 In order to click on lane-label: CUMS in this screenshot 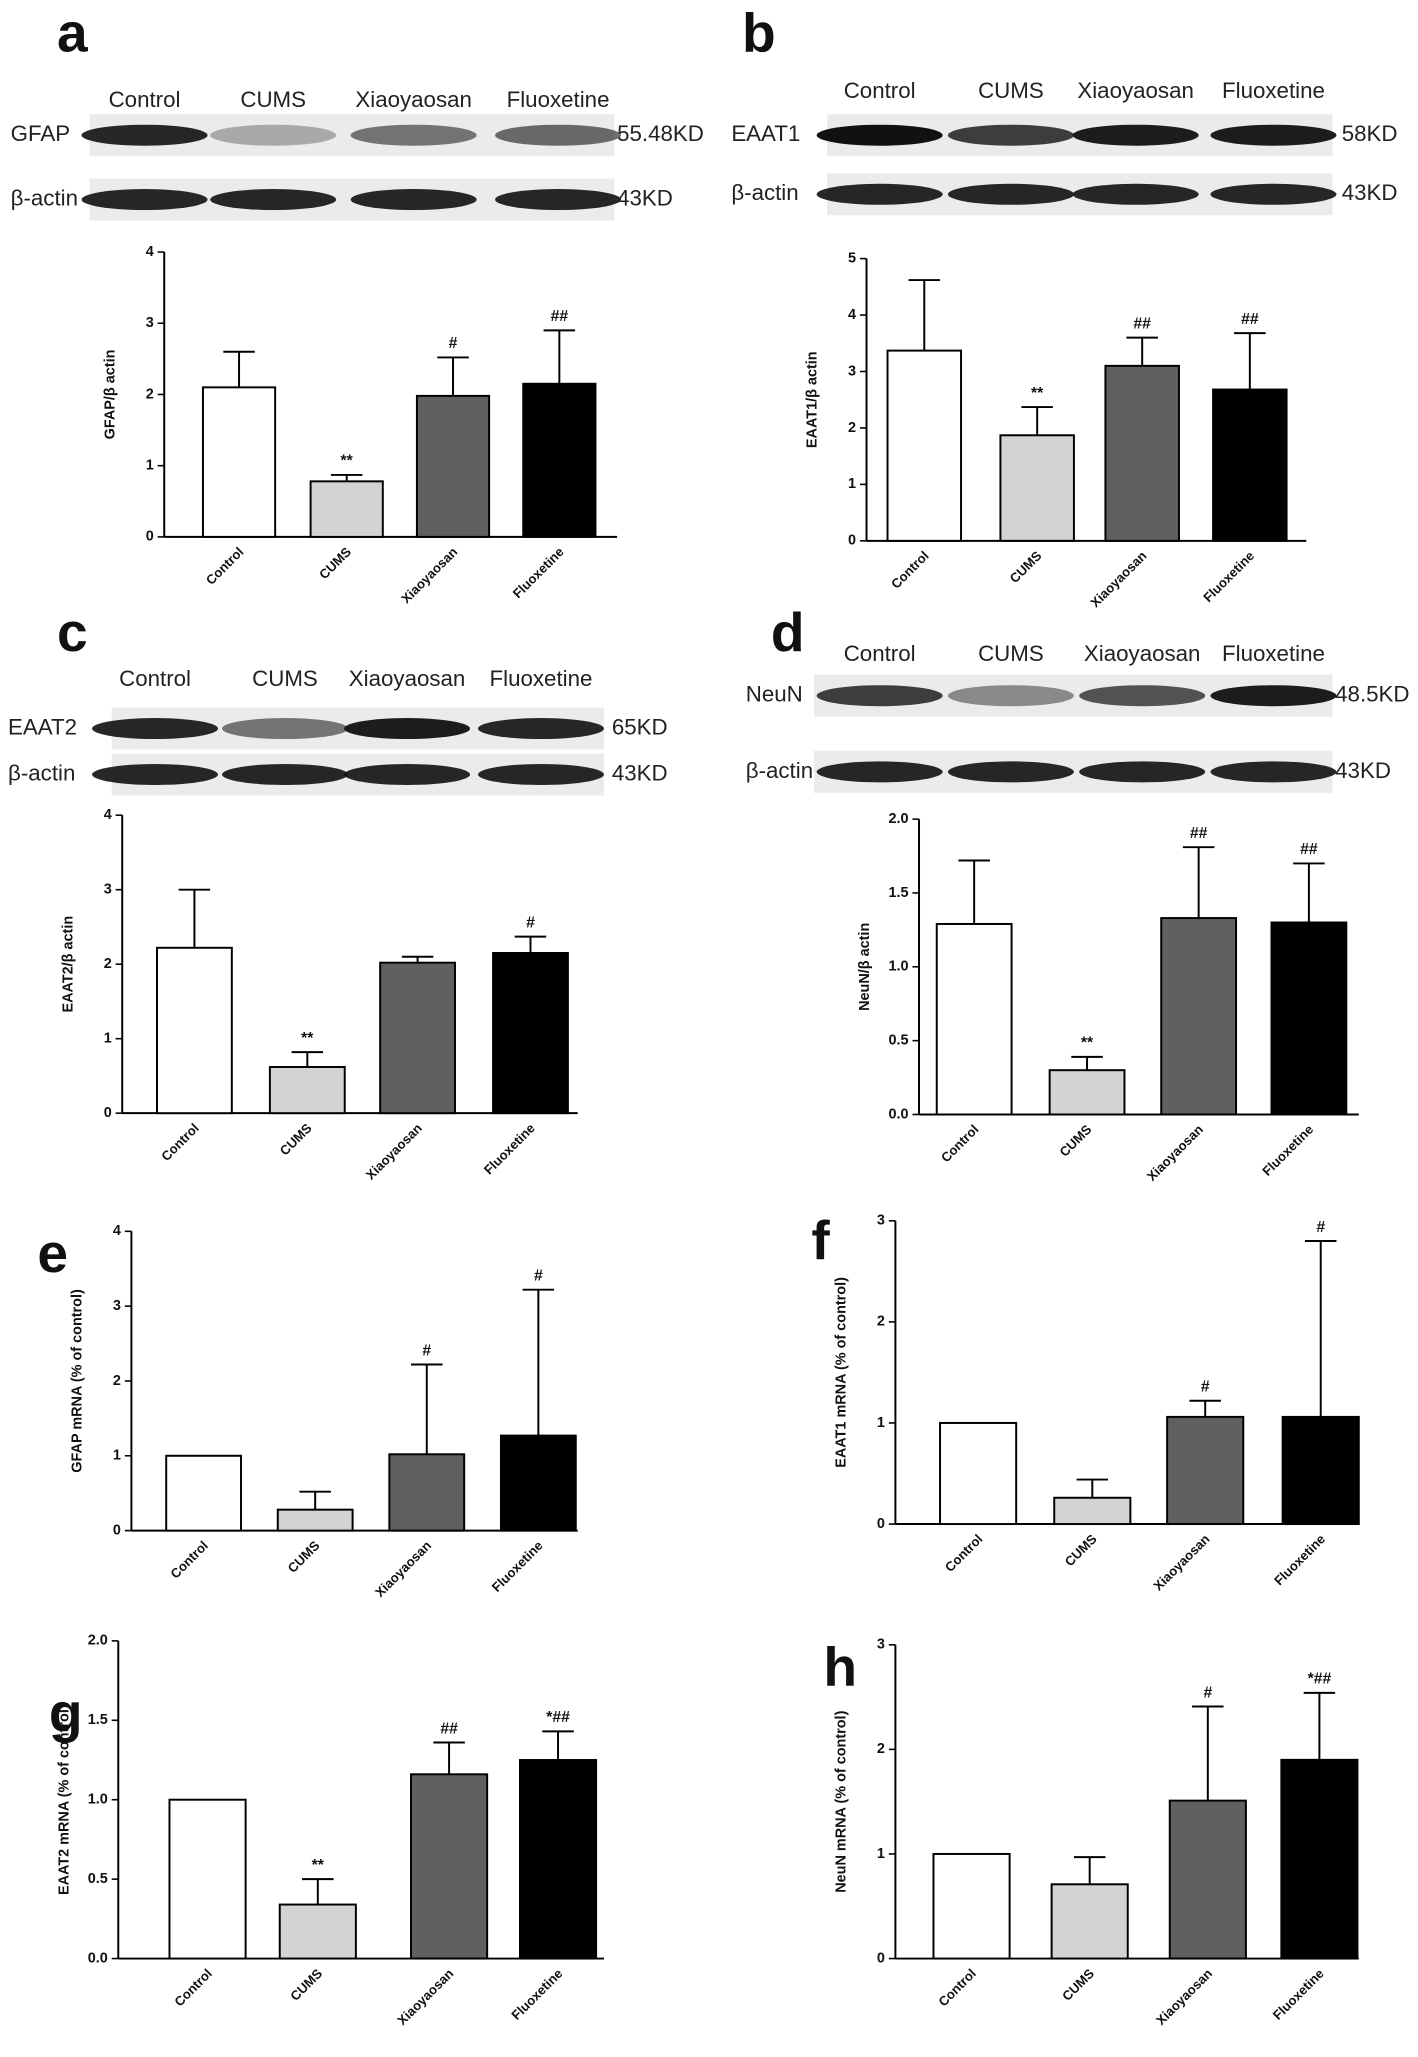, I will do `click(273, 99)`.